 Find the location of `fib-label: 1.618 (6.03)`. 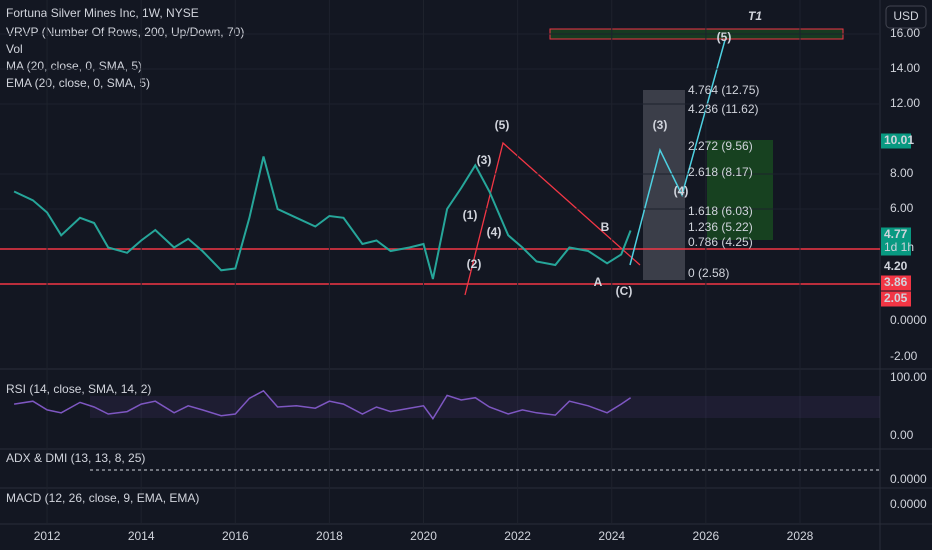

fib-label: 1.618 (6.03) is located at coordinates (720, 211).